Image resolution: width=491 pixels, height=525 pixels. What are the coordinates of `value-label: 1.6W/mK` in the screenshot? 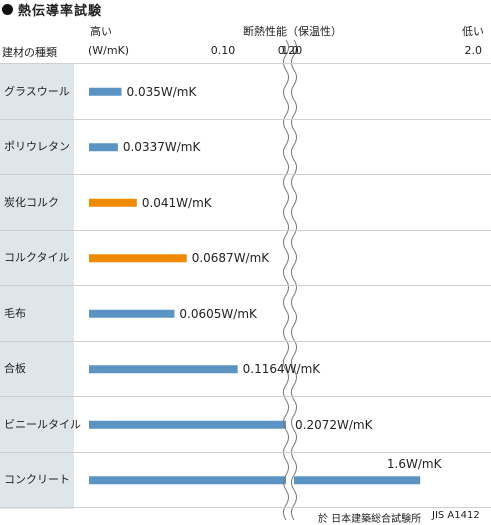 It's located at (414, 464).